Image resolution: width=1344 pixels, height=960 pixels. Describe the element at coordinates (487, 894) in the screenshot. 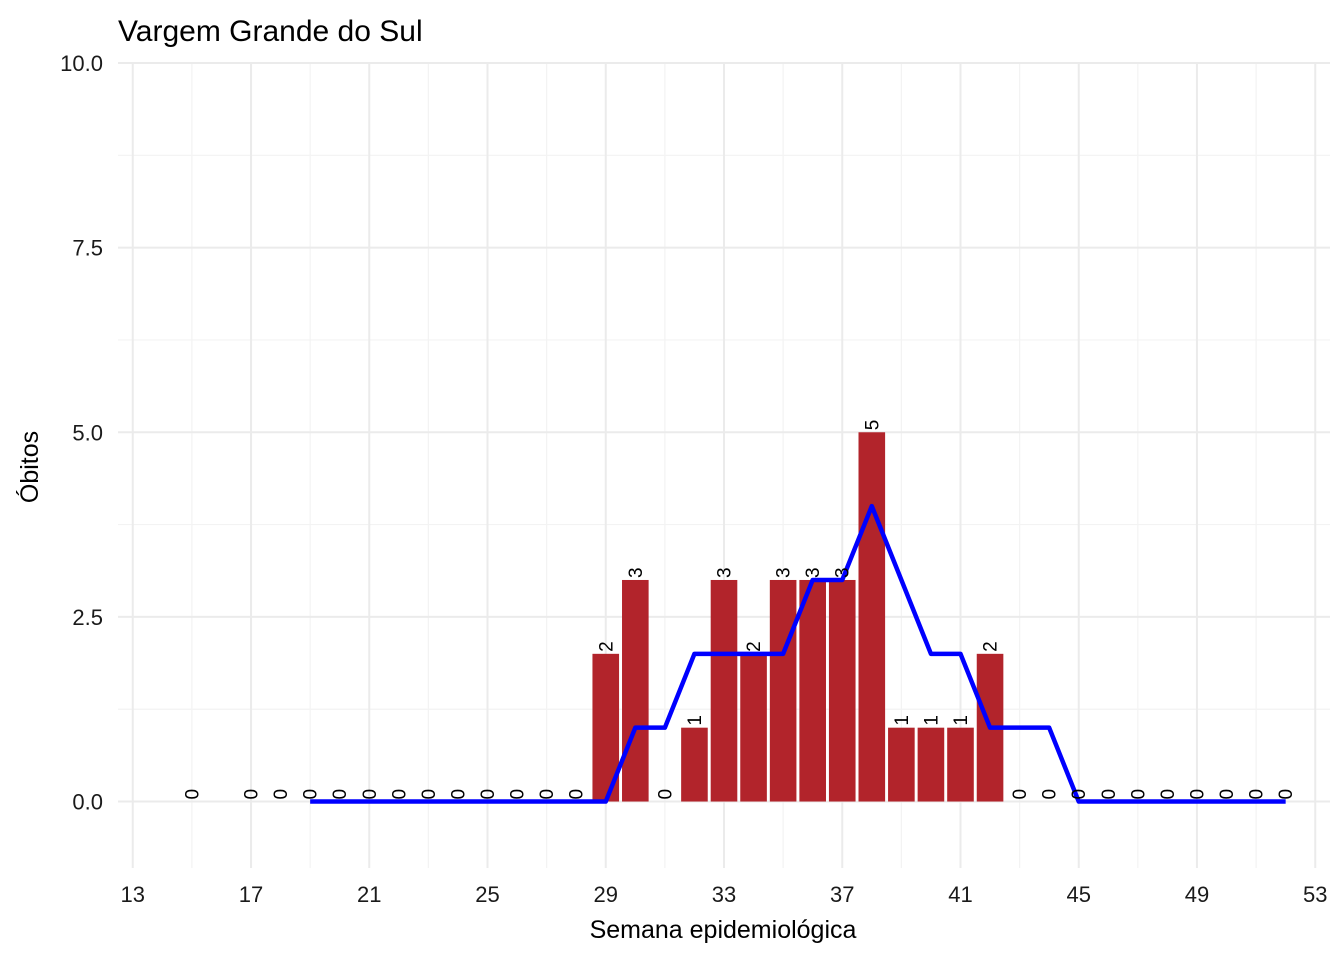

I see `x-tick-label: 25` at that location.